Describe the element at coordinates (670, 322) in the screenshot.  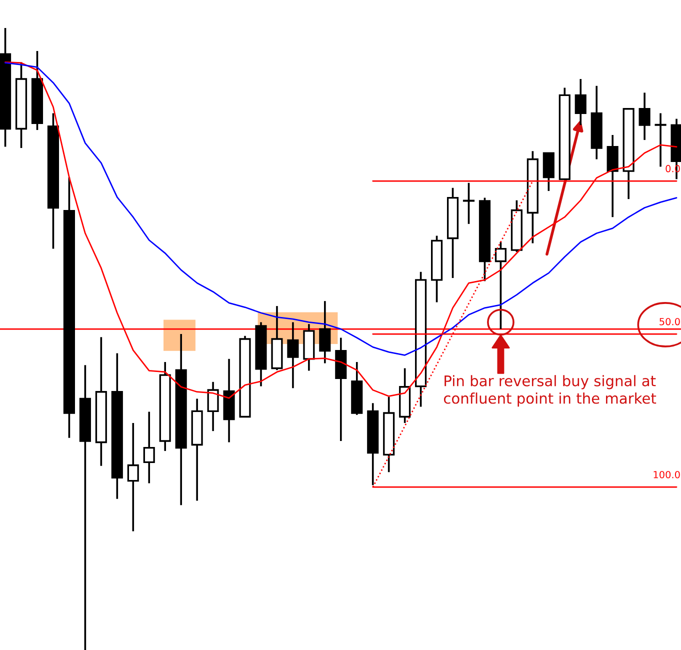
I see `series-label: 50.0` at that location.